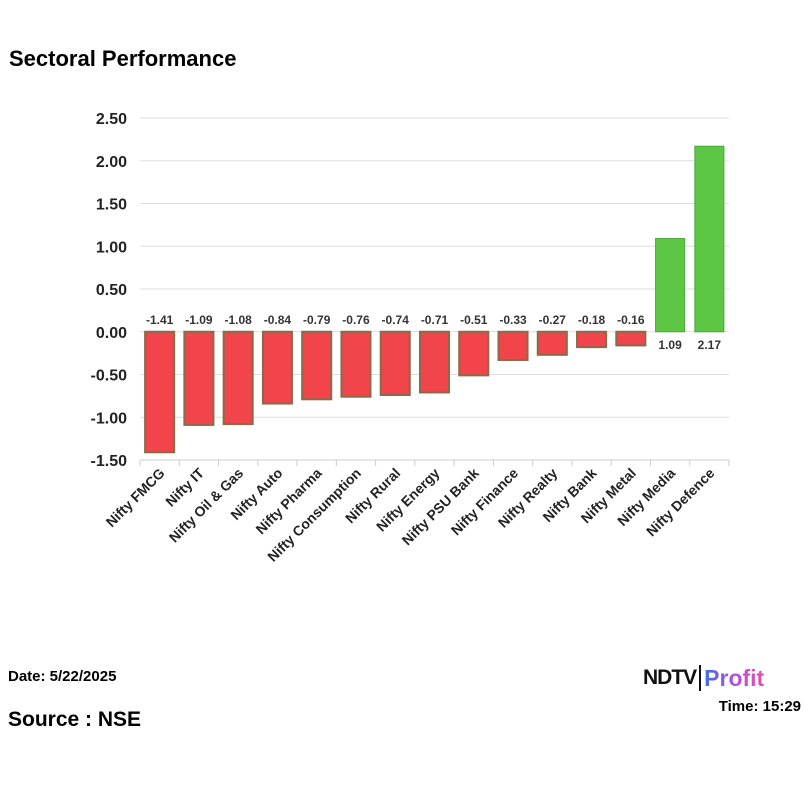 This screenshot has height=809, width=809. I want to click on y-tick-label: 2.50, so click(111, 119).